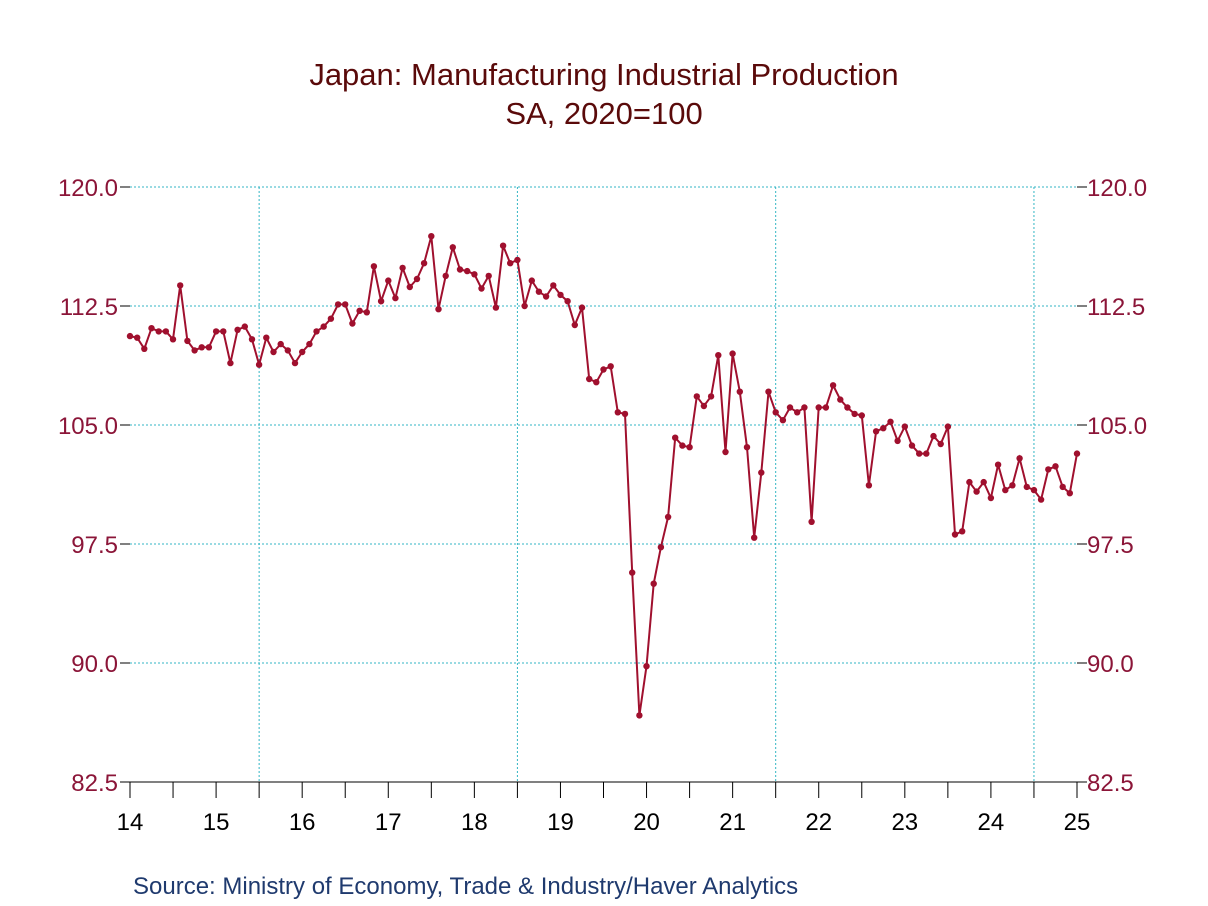 The width and height of the screenshot is (1208, 906). I want to click on y-tick-label-right: 105.0, so click(1117, 426).